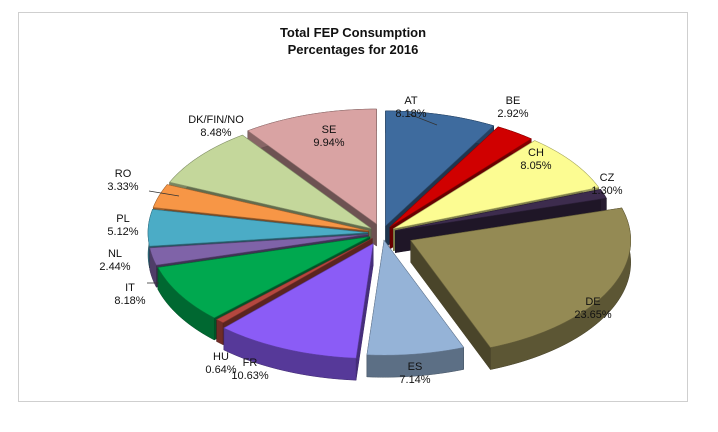 The width and height of the screenshot is (718, 432). Describe the element at coordinates (536, 153) in the screenshot. I see `label-ch: CH` at that location.